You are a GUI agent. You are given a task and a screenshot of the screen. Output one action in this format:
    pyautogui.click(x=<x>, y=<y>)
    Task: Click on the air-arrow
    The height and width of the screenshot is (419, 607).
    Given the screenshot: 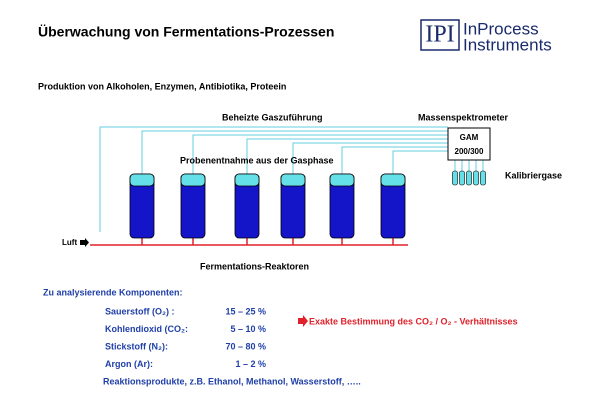 What is the action you would take?
    pyautogui.click(x=84, y=242)
    